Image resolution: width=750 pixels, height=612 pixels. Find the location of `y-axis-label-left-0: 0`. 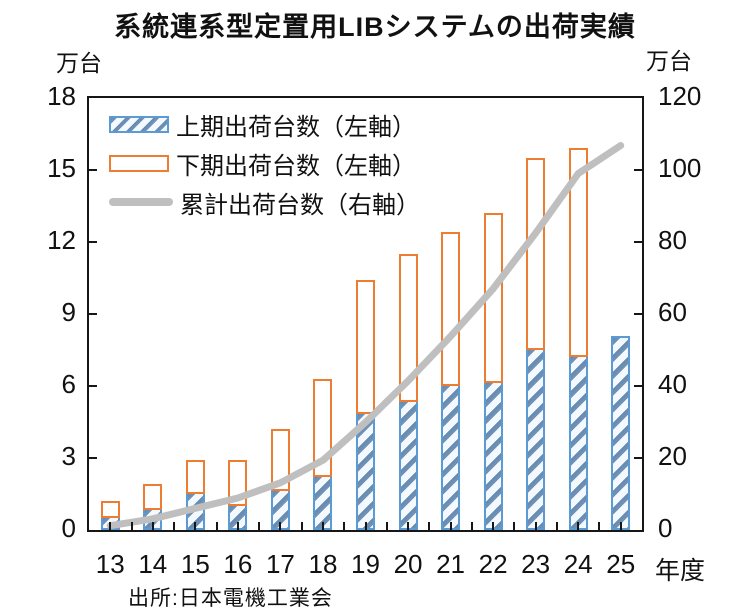

y-axis-label-left-0: 0 is located at coordinates (68, 528).